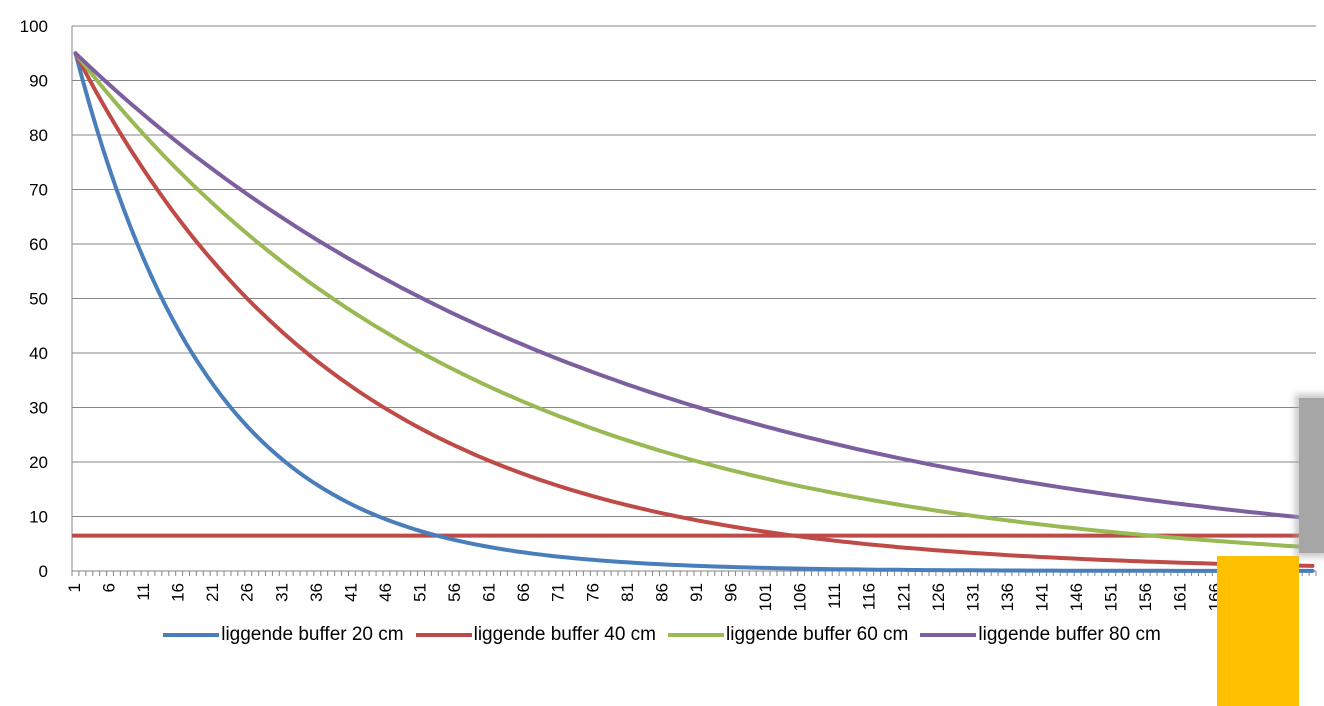  Describe the element at coordinates (972, 597) in the screenshot. I see `x-tick-label-131: 131` at that location.